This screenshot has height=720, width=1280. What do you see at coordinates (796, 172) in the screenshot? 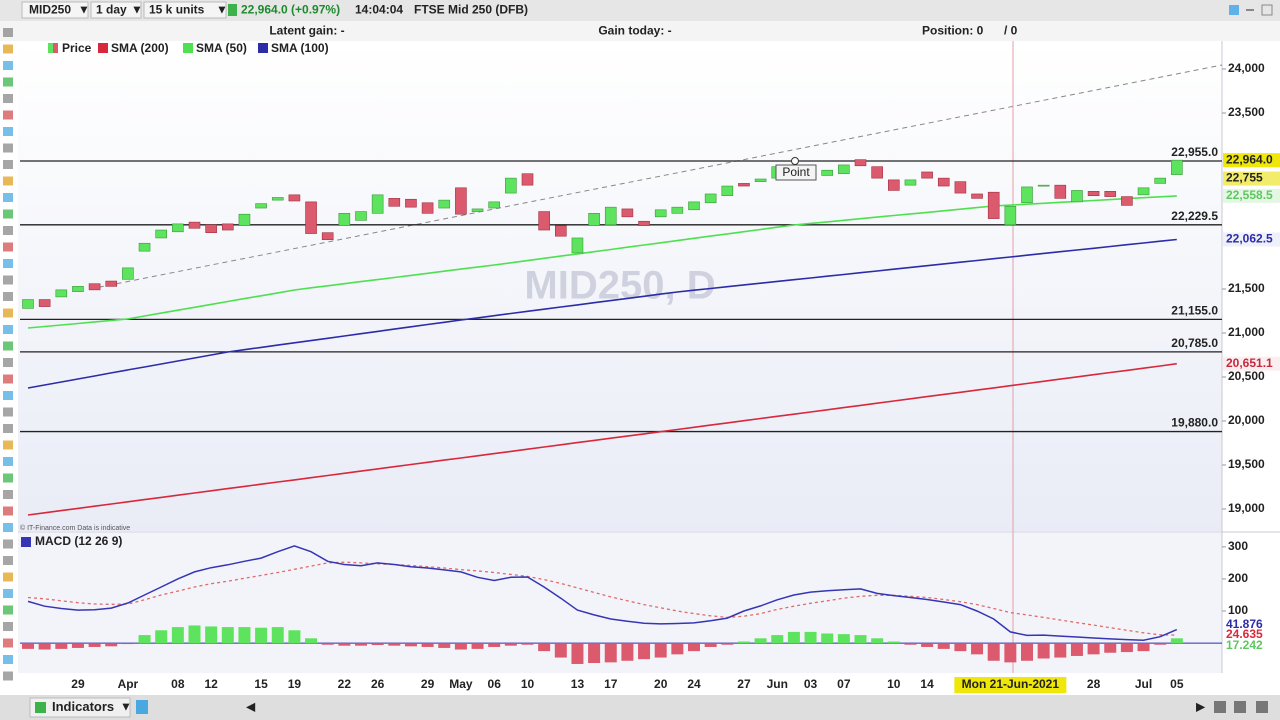
I see `annotation-box` at bounding box center [796, 172].